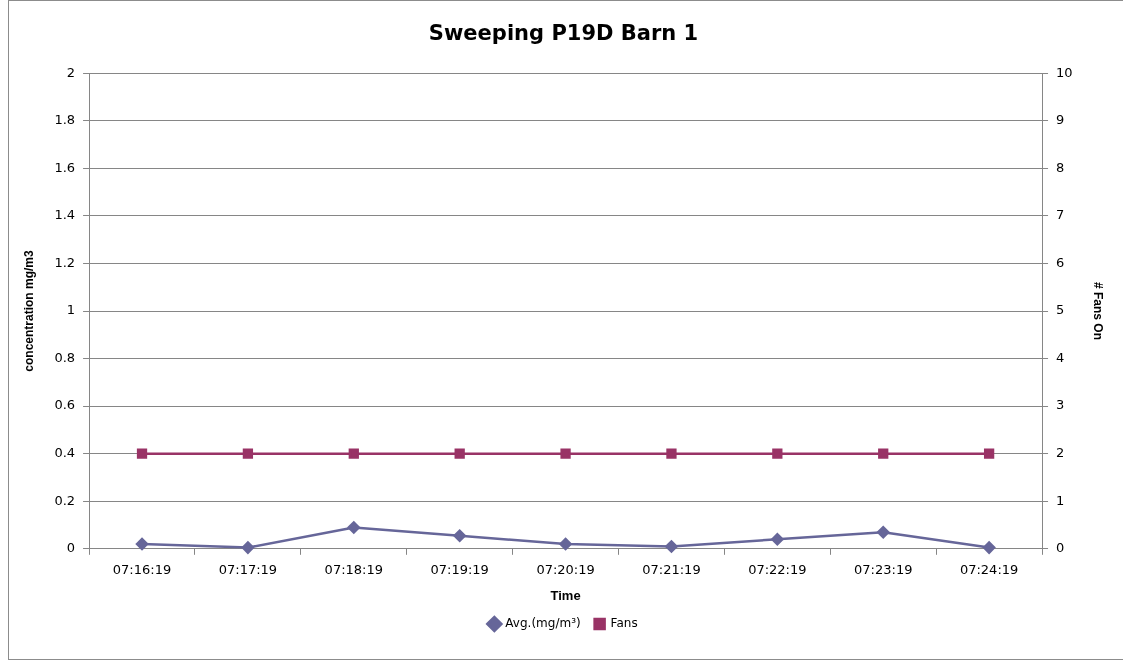 Image resolution: width=1123 pixels, height=662 pixels. I want to click on y2-tick-label: 2, so click(1060, 453).